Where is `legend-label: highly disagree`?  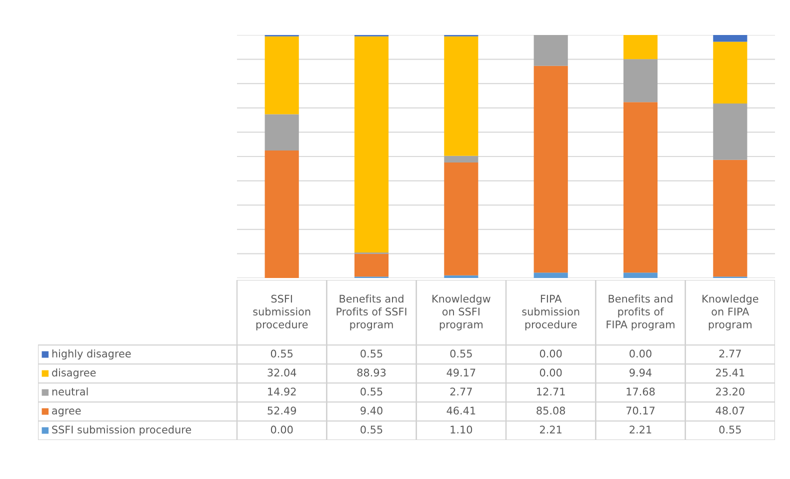
legend-label: highly disagree is located at coordinates (91, 354).